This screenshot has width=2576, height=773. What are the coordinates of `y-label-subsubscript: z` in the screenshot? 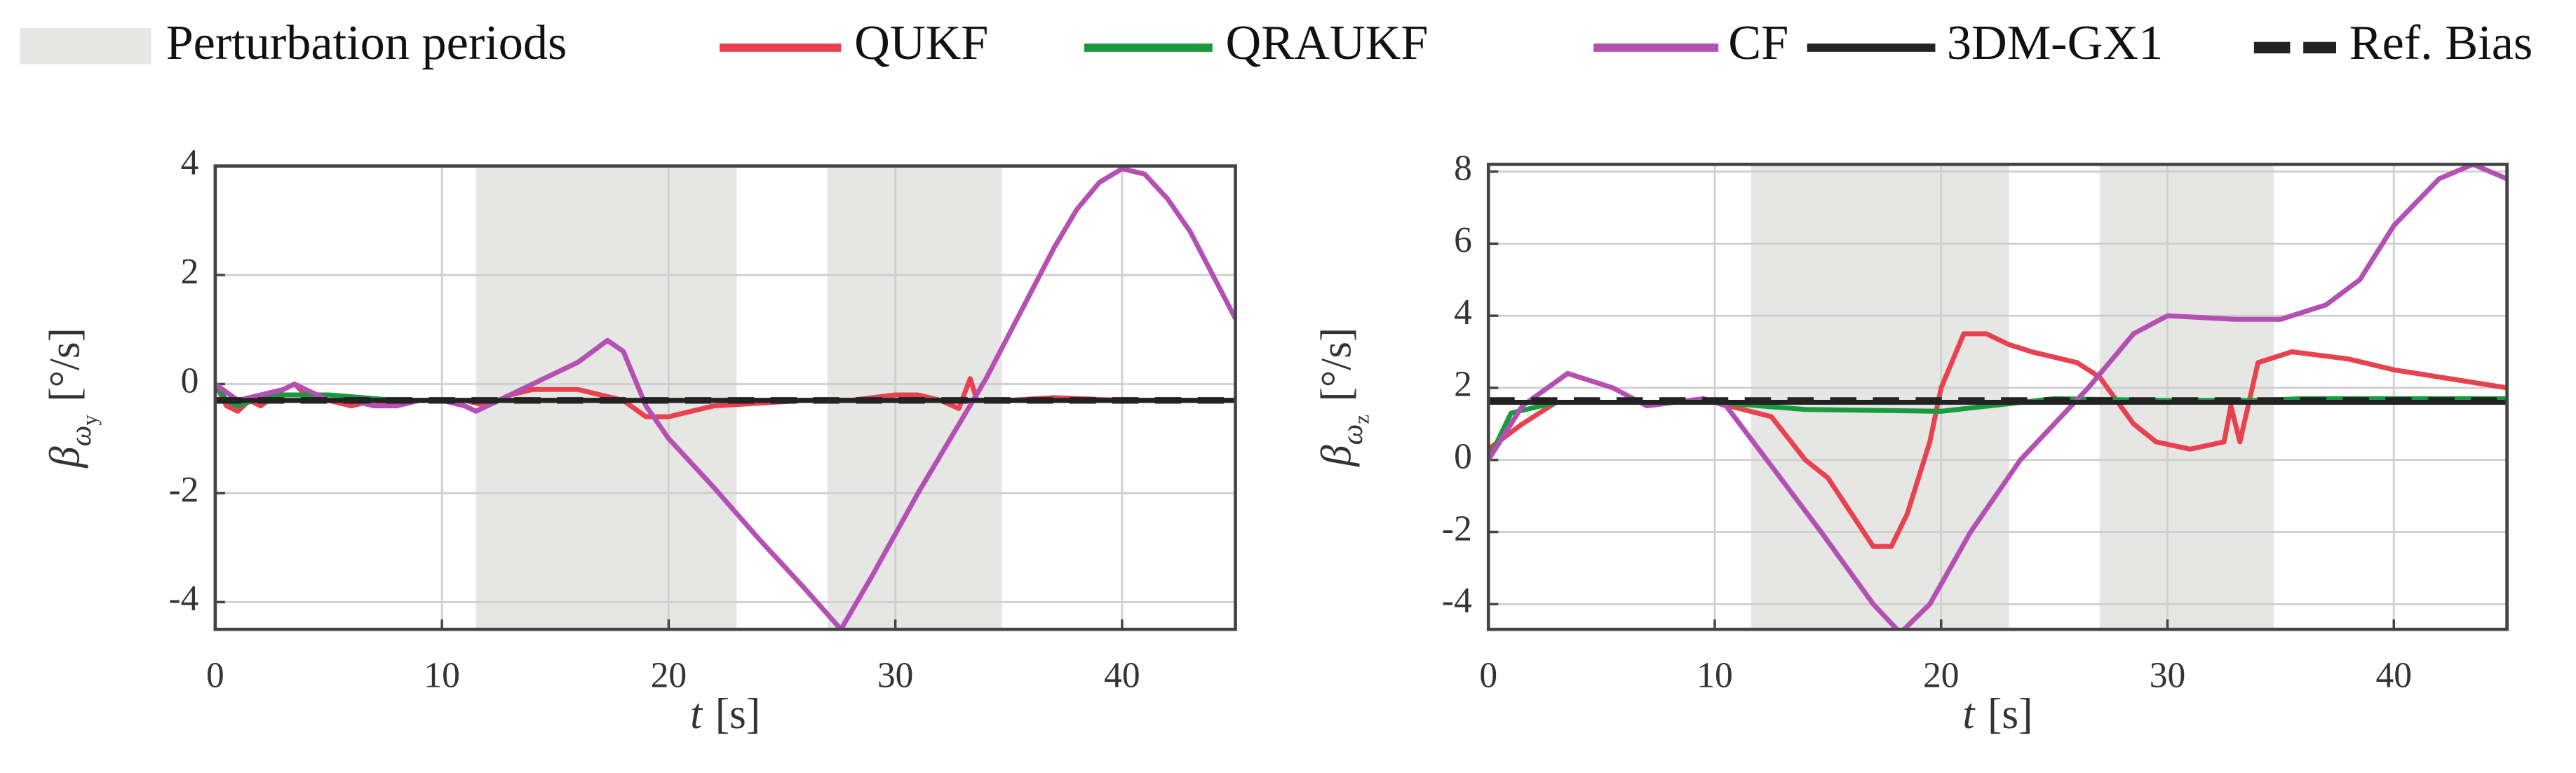 It's located at (1361, 419).